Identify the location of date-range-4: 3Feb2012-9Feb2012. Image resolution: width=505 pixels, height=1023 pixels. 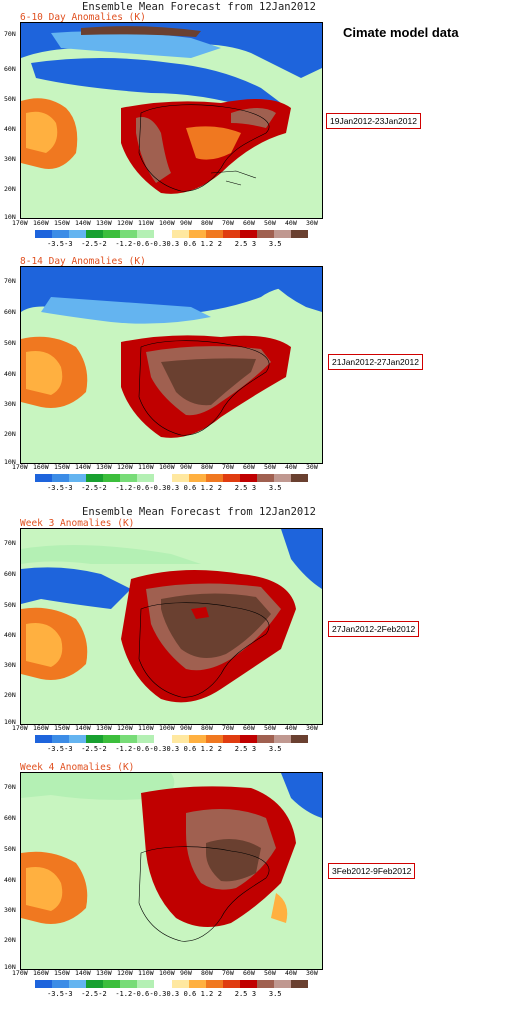
(372, 871).